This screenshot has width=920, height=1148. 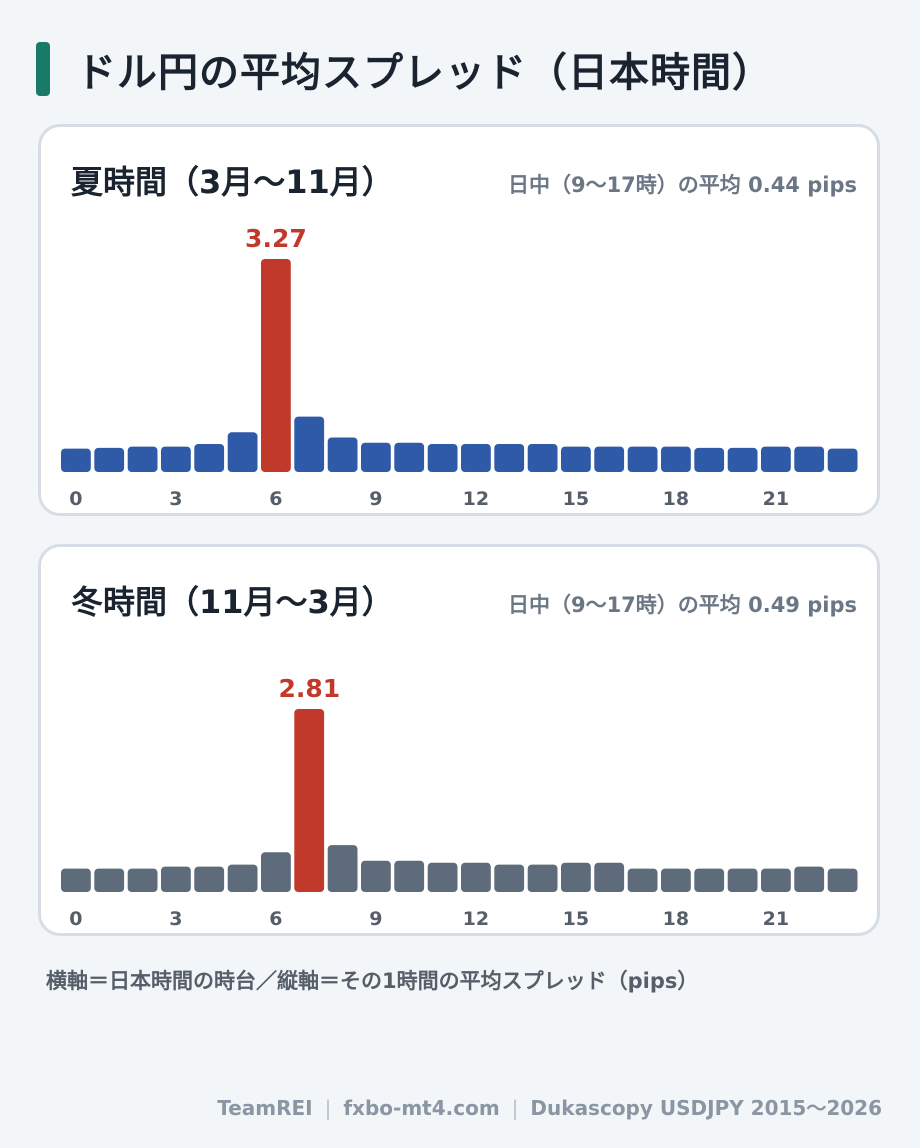 What do you see at coordinates (372, 981) in the screenshot?
I see `axis-caption: 横軸＝日本時間の時台／縦軸＝その1時間の平均スプレッド（pips）` at bounding box center [372, 981].